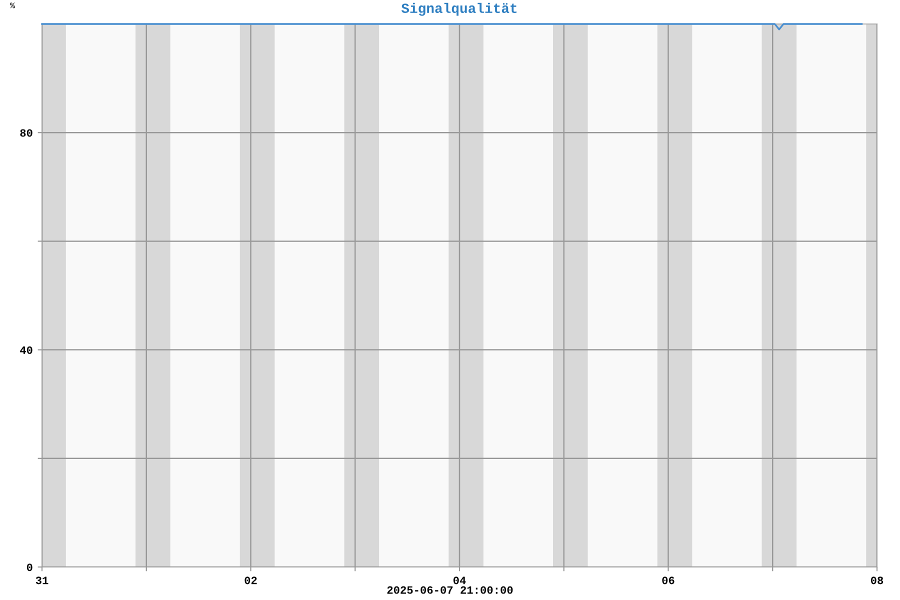 This screenshot has width=900, height=600. I want to click on x-tick-label: 04, so click(459, 580).